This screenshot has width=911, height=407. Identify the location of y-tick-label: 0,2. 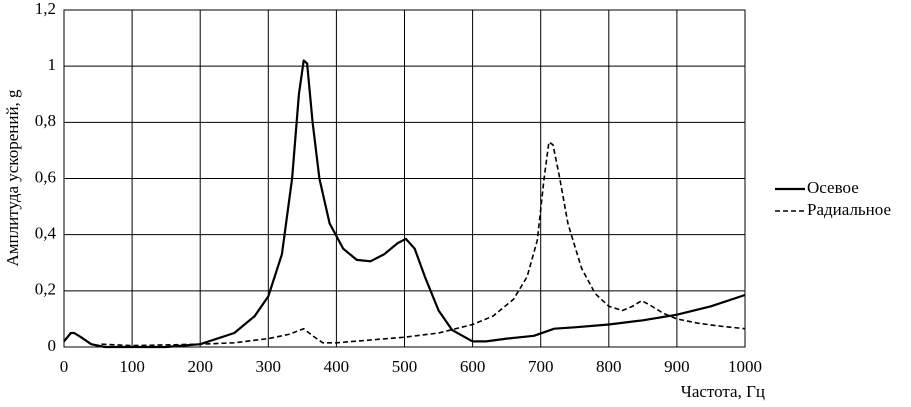
(45, 289).